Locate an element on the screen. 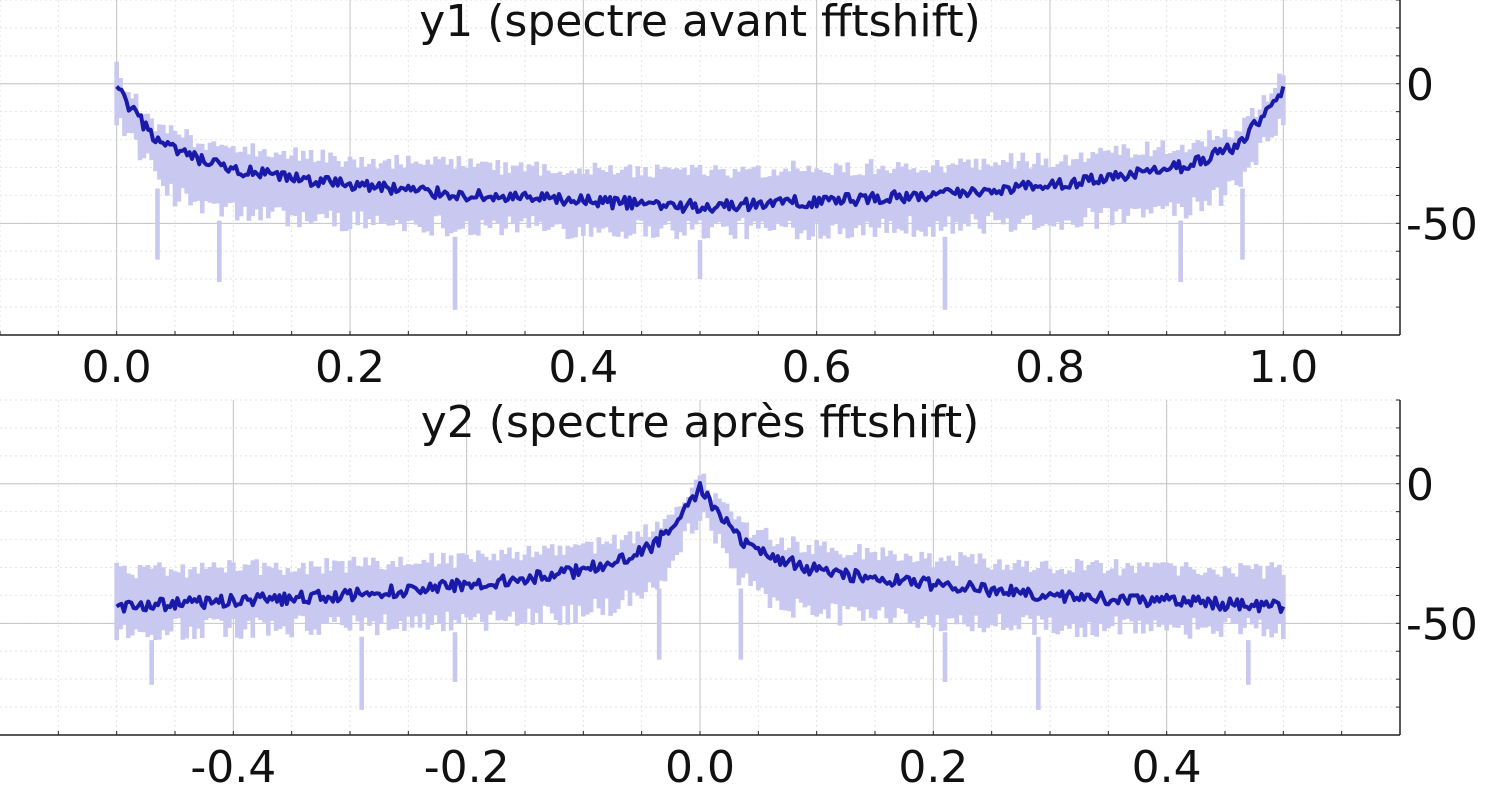 This screenshot has height=800, width=1500. x-tick-label: -0.4 is located at coordinates (233, 767).